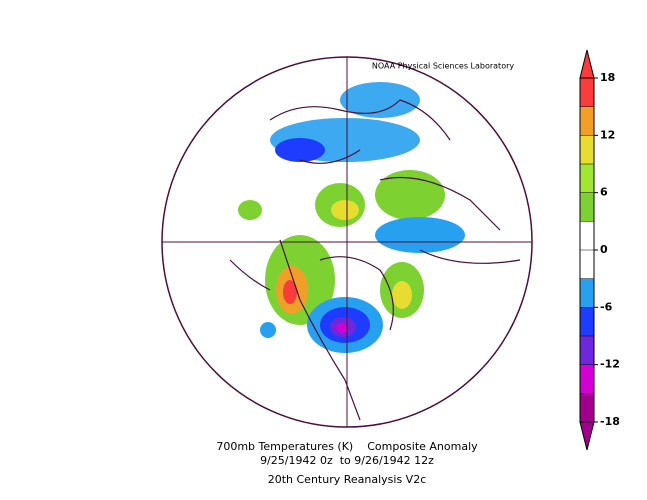 This screenshot has height=500, width=647. Describe the element at coordinates (604, 249) in the screenshot. I see `colorbar-tick-label: 0` at that location.